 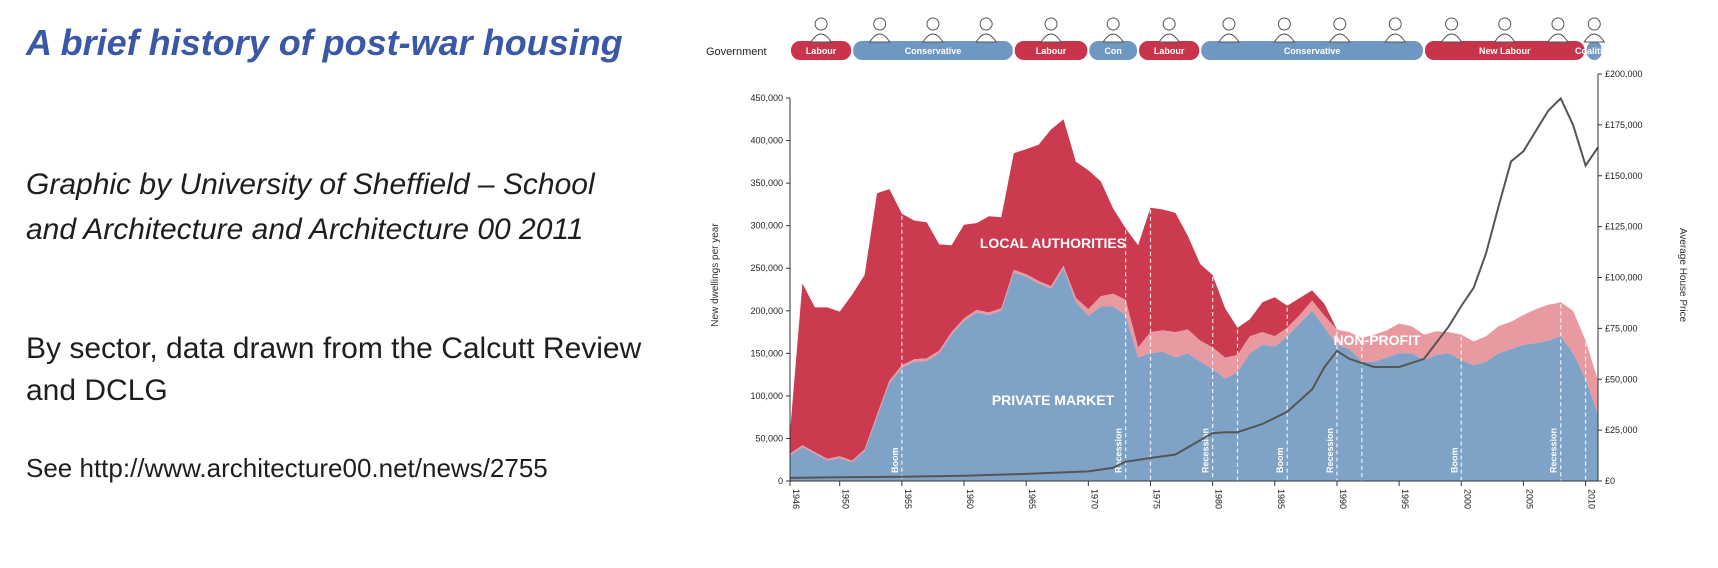 What do you see at coordinates (1343, 499) in the screenshot?
I see `x-tick-label: 1990` at bounding box center [1343, 499].